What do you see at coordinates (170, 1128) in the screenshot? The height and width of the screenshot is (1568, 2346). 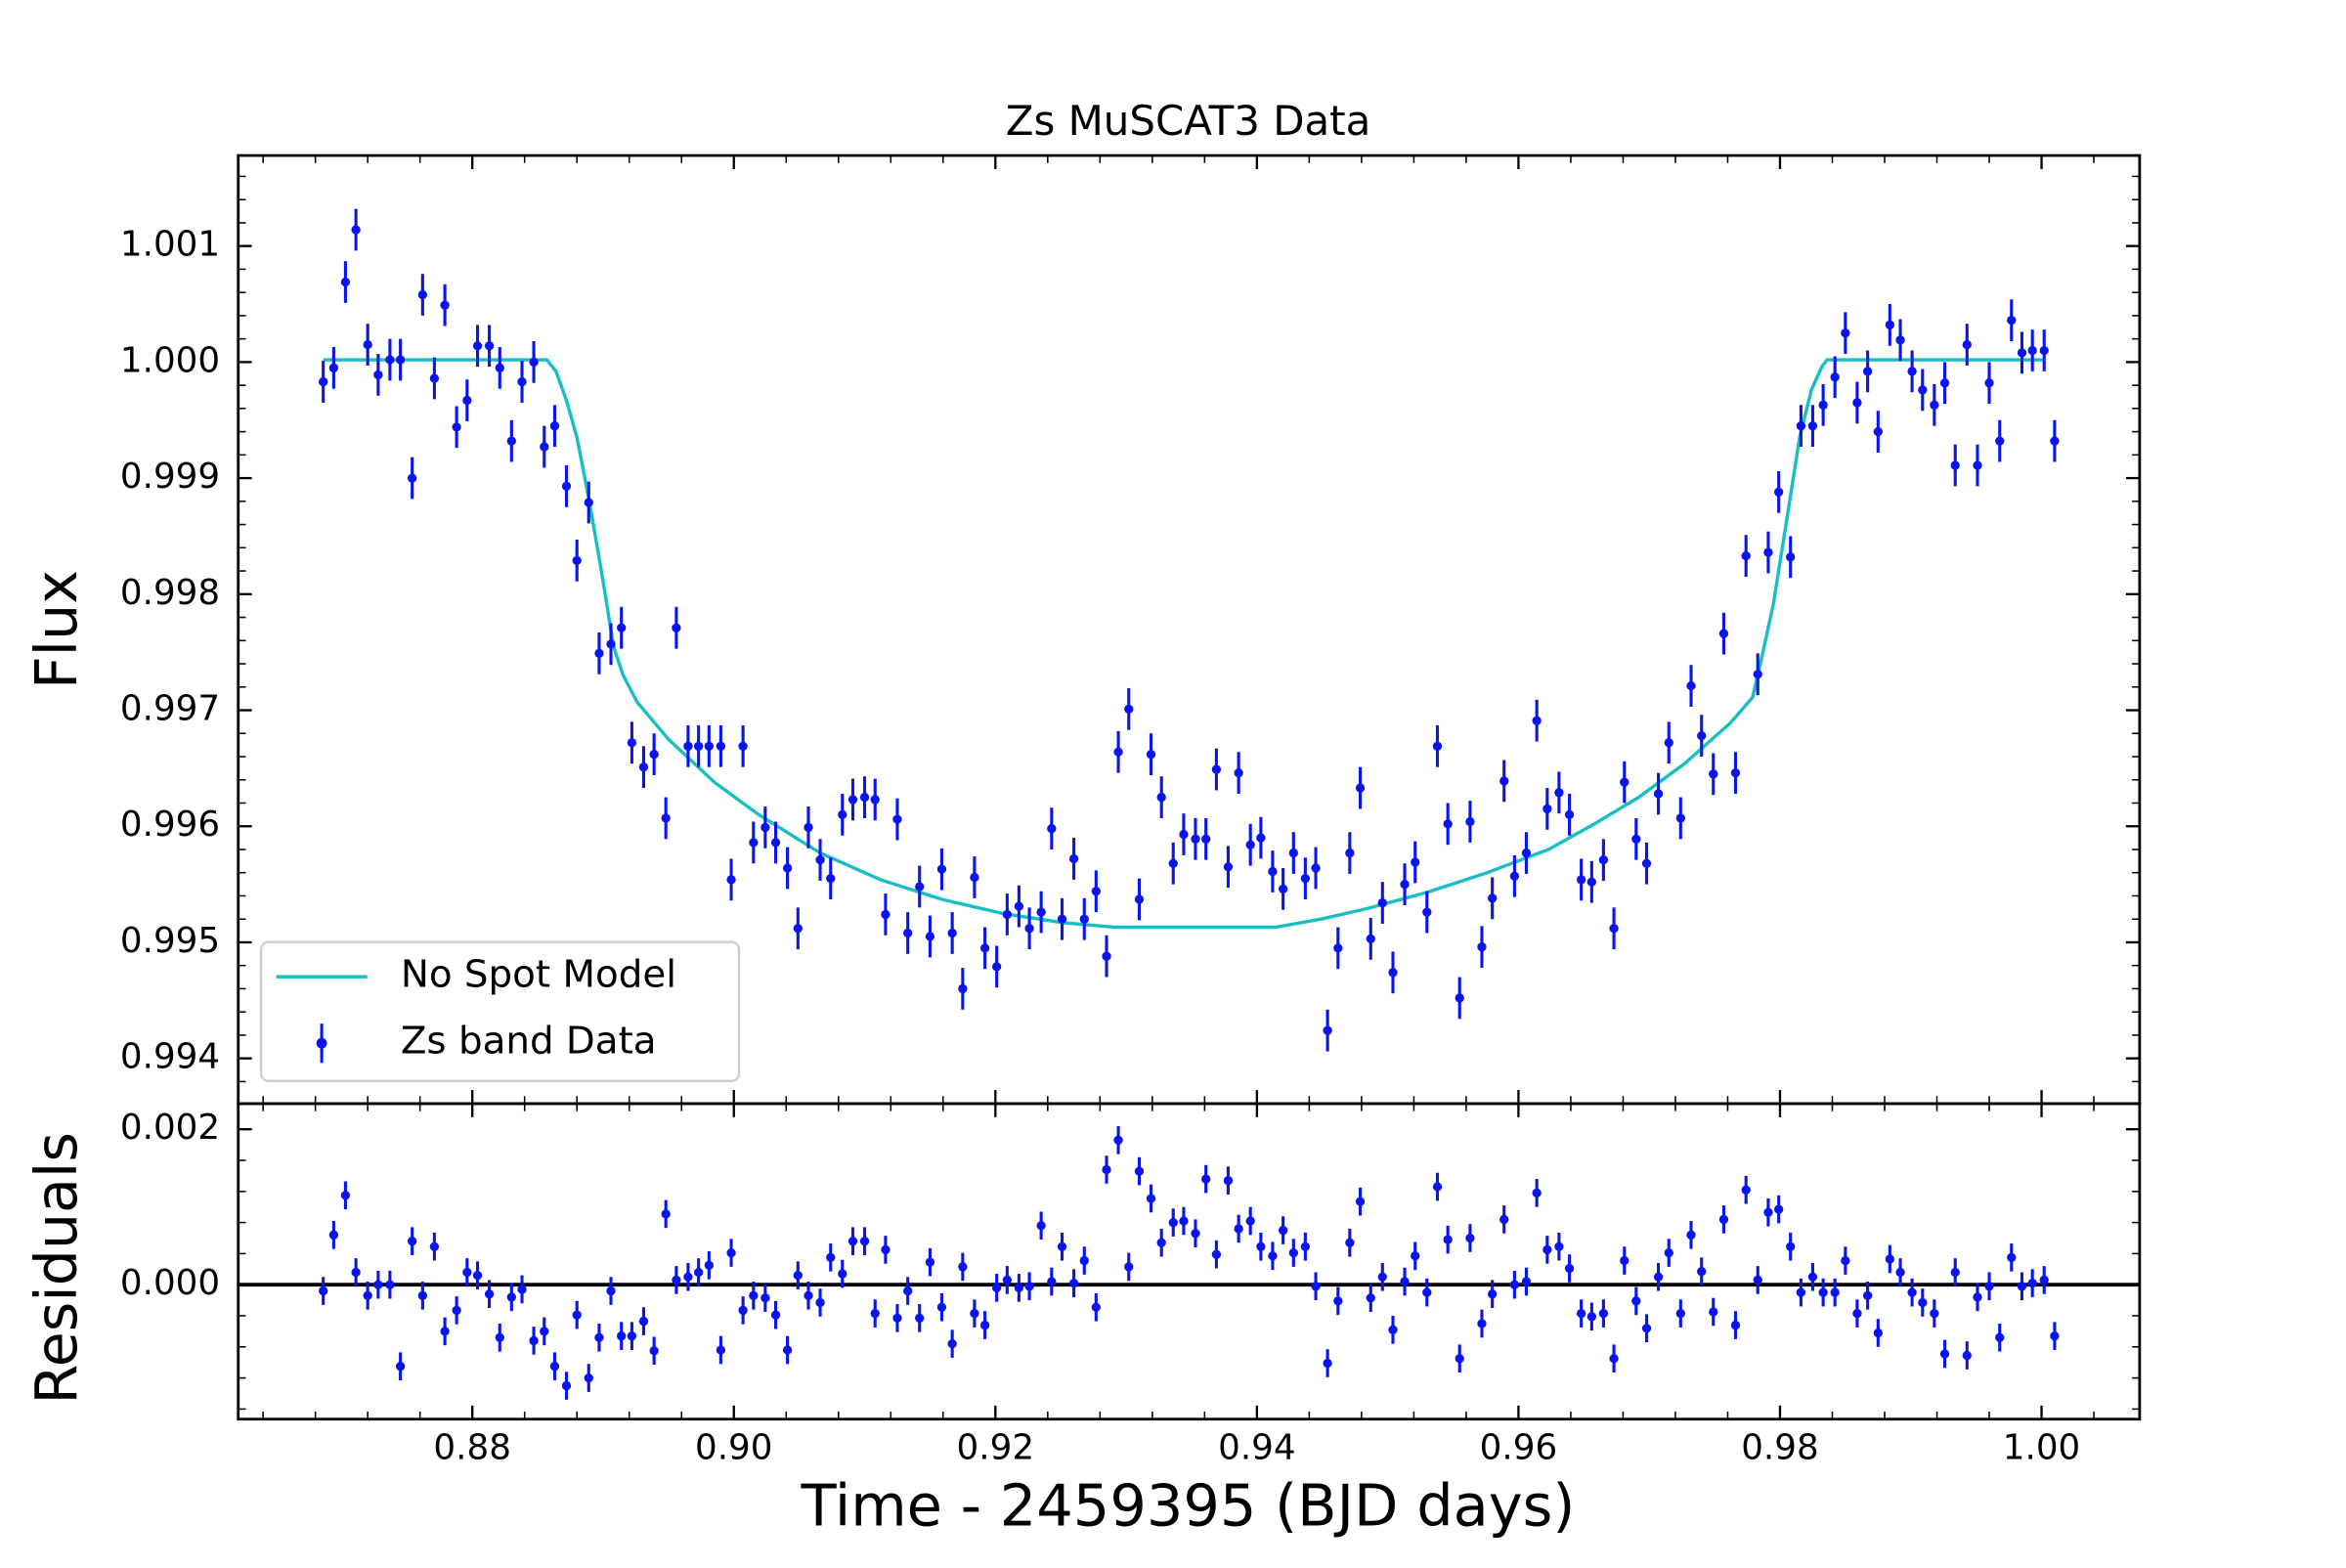 I see `y-tick-label: 0.002` at bounding box center [170, 1128].